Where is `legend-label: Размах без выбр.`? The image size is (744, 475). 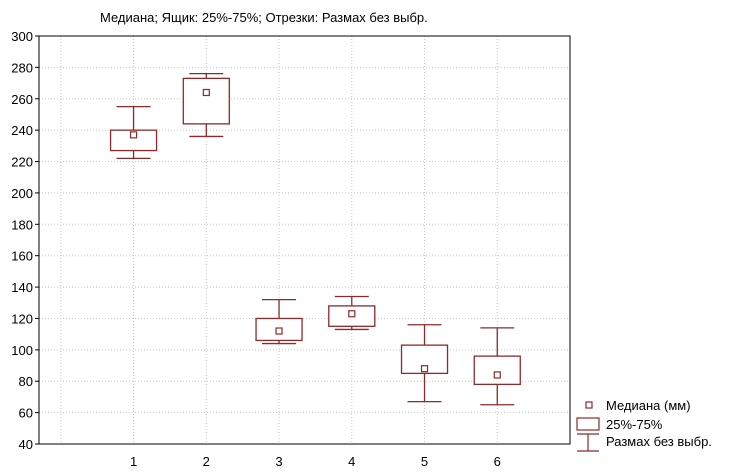
legend-label: Размах без выбр. is located at coordinates (659, 441).